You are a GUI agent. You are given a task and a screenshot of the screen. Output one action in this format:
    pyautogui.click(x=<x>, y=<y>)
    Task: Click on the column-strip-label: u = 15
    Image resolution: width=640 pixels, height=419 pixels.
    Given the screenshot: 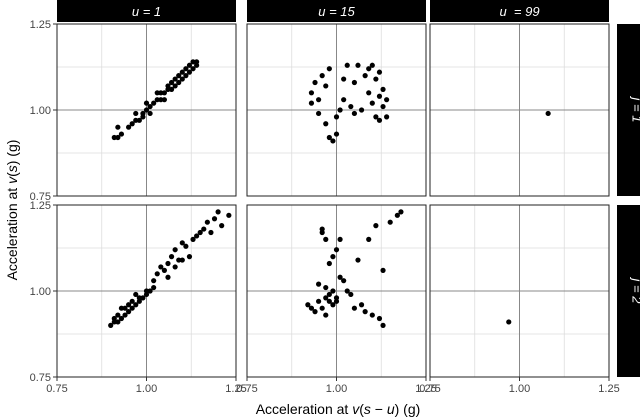 What is the action you would take?
    pyautogui.click(x=336, y=11)
    